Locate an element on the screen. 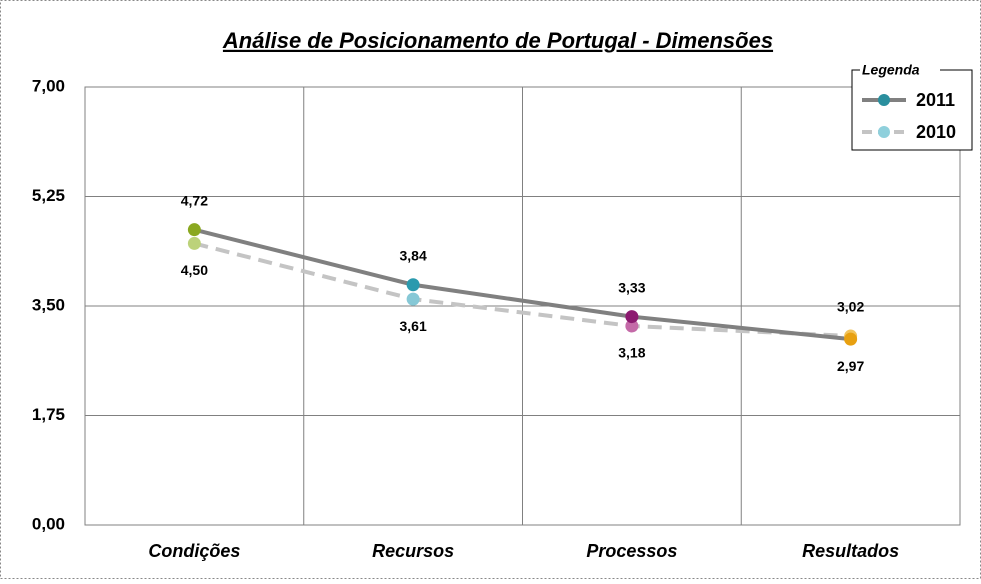 This screenshot has height=584, width=981. data-label: 3,18 is located at coordinates (631, 353).